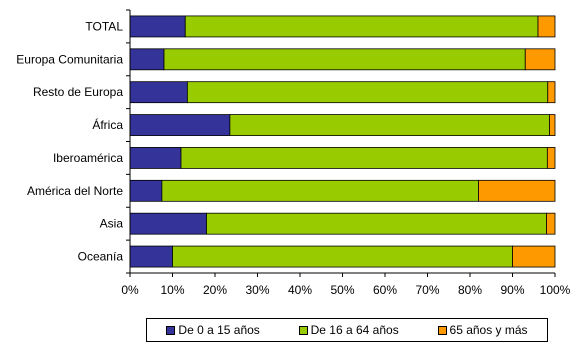 The width and height of the screenshot is (573, 345). Describe the element at coordinates (69, 59) in the screenshot. I see `category-label: Europa Comunitaria` at that location.